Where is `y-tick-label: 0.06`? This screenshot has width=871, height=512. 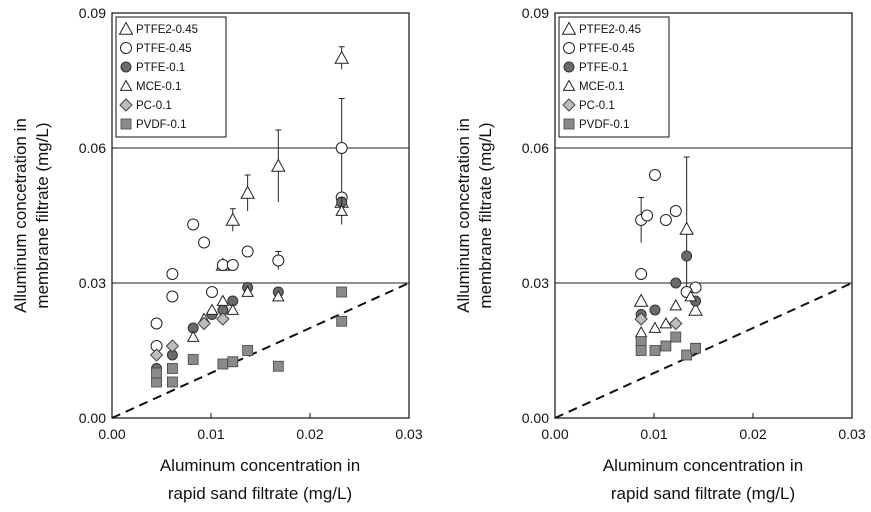
y-tick-label: 0.06 is located at coordinates (535, 148).